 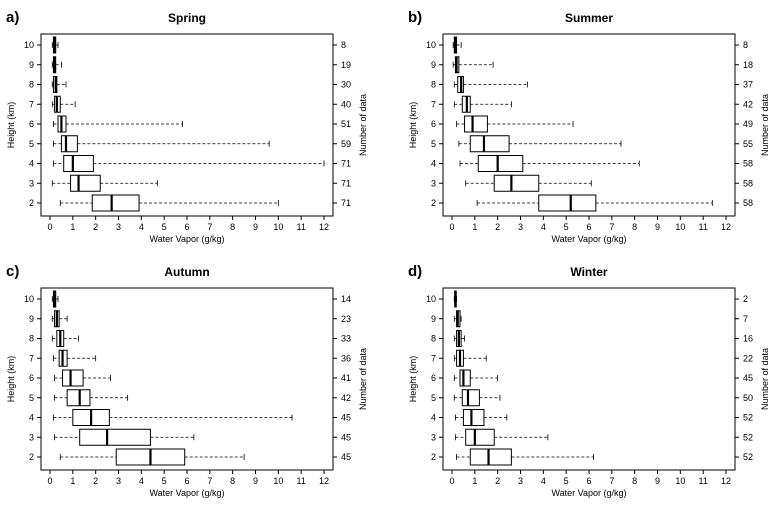 What do you see at coordinates (459, 338) in the screenshot?
I see `box-8km` at bounding box center [459, 338].